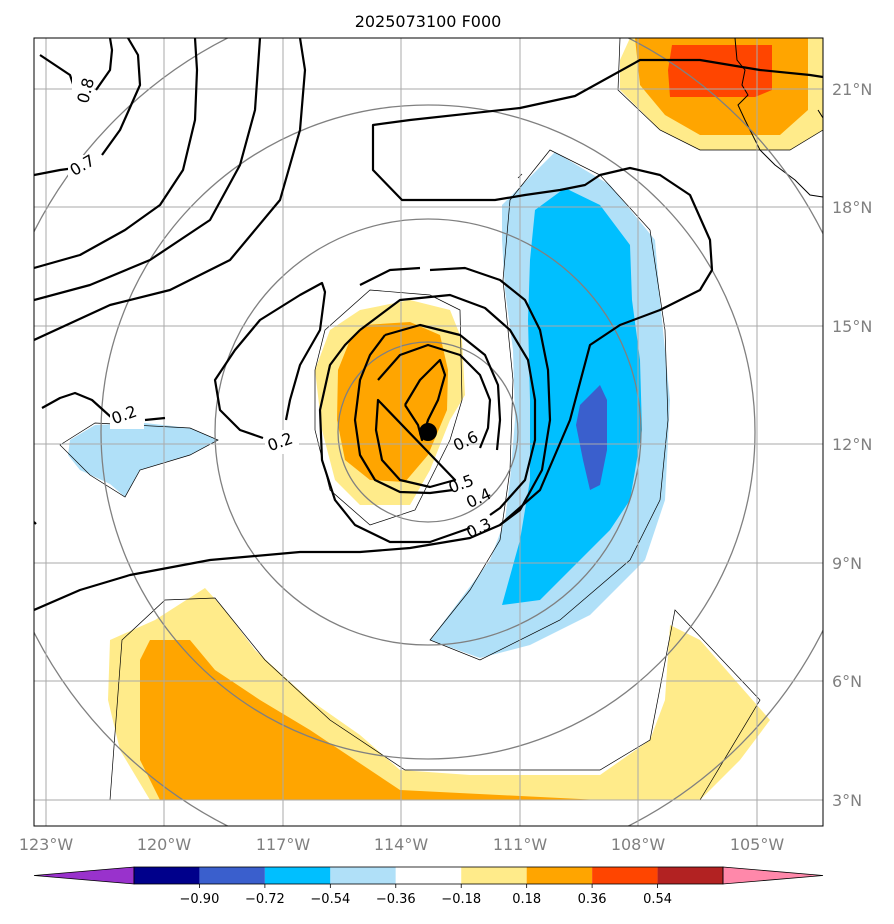 Image resolution: width=894 pixels, height=924 pixels. Describe the element at coordinates (657, 899) in the screenshot. I see `colorbar-tick-label: 0.54` at that location.